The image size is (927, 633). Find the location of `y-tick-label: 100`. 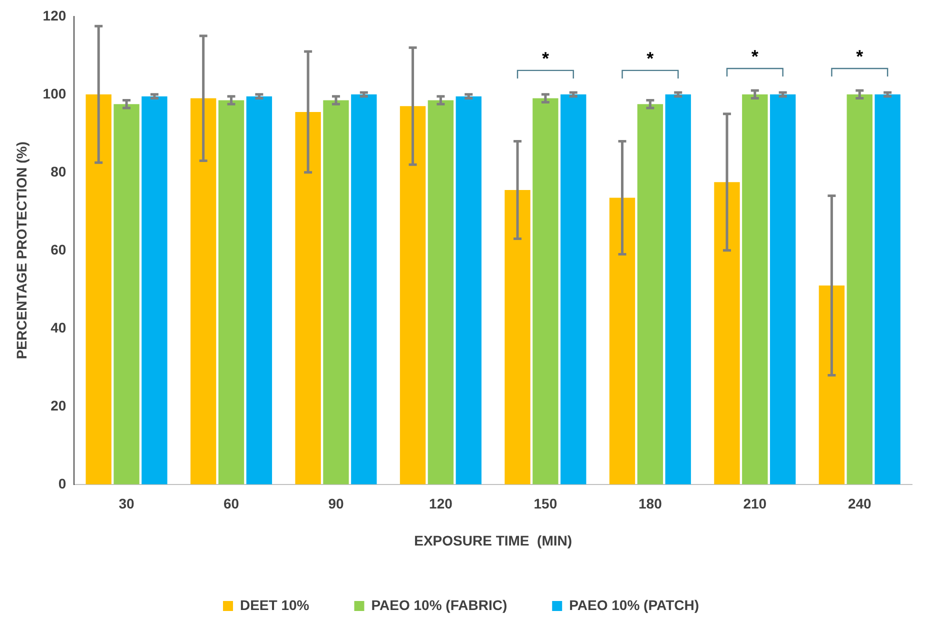

y-tick-label: 100 is located at coordinates (54, 93).